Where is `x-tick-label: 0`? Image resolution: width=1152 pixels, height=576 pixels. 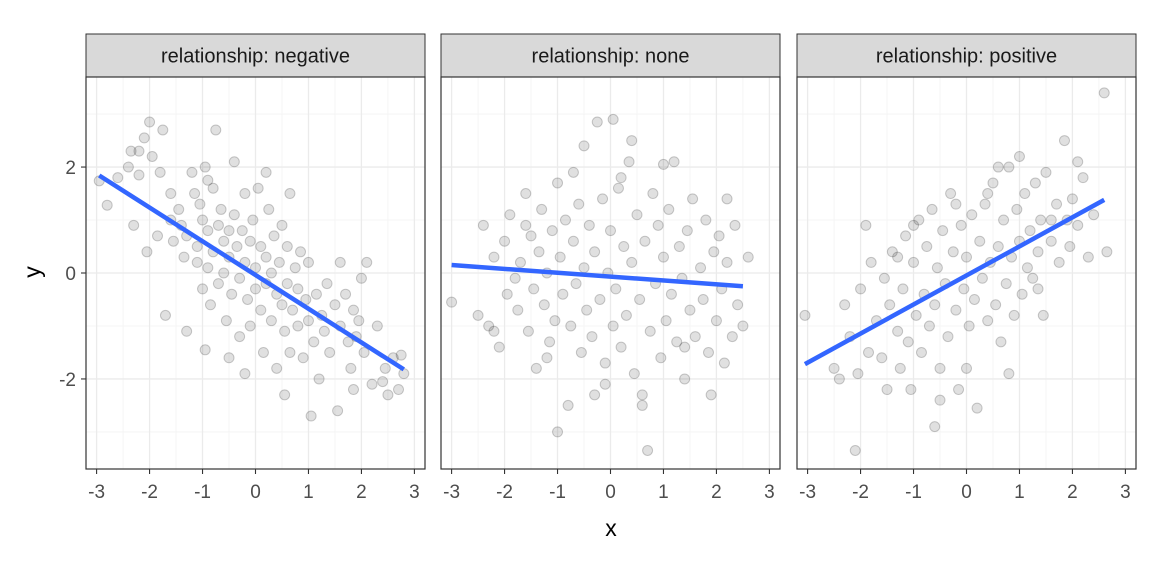
x-tick-label: 0 is located at coordinates (255, 492).